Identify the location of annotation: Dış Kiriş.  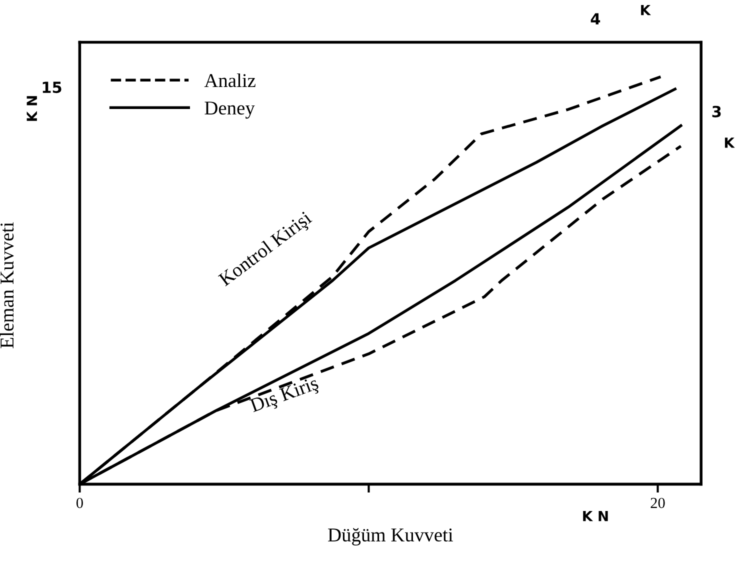
(284, 396).